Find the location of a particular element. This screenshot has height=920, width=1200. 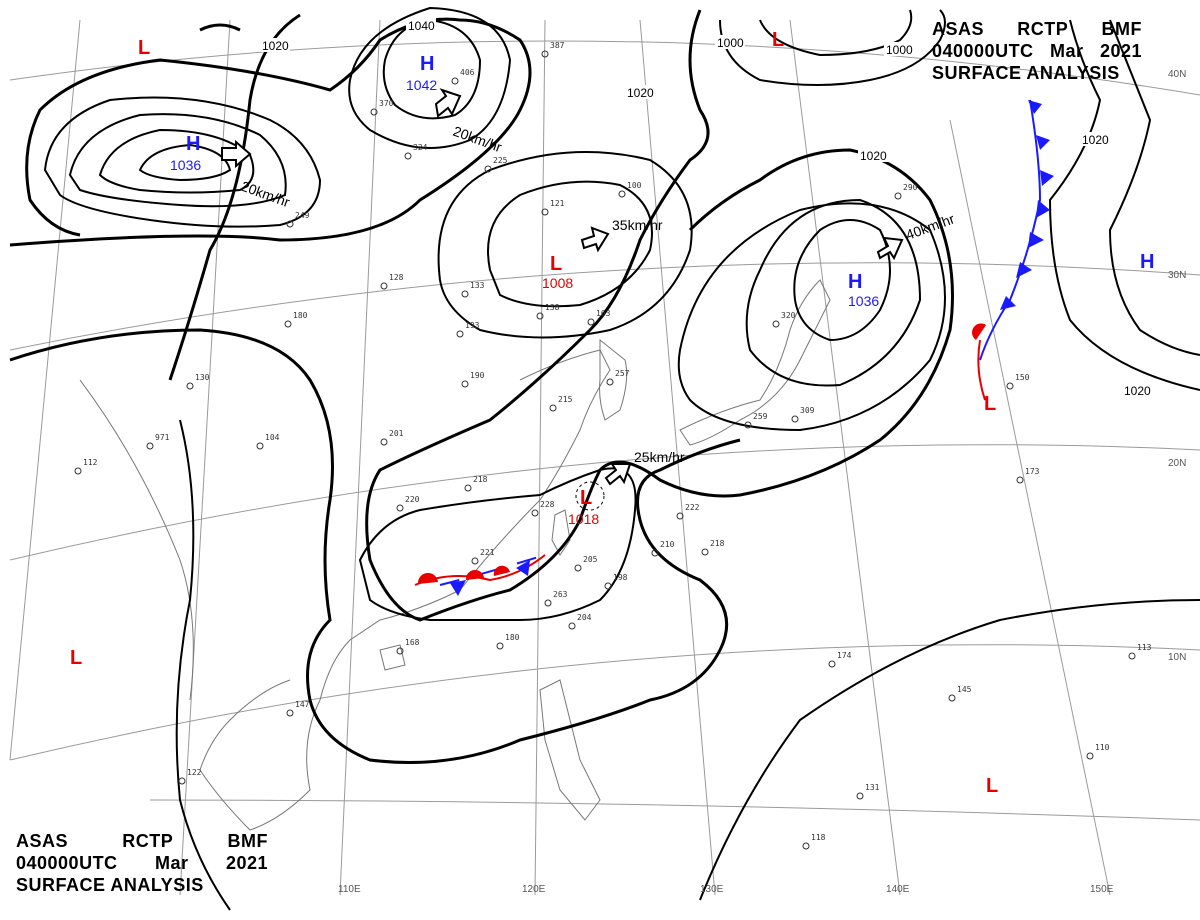

parallel-20n is located at coordinates (604, 502).